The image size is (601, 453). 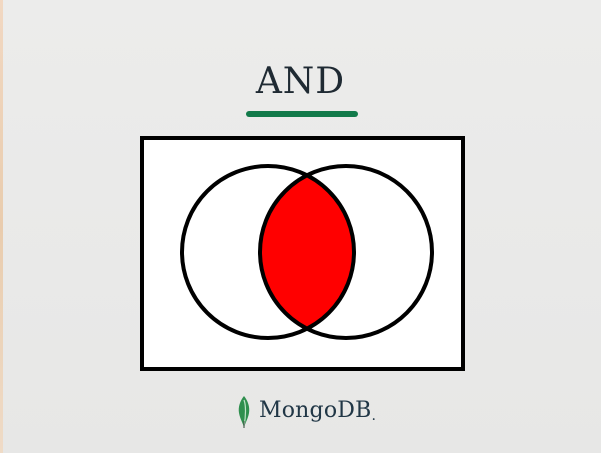 What do you see at coordinates (1, 226) in the screenshot?
I see `left-edge-accent` at bounding box center [1, 226].